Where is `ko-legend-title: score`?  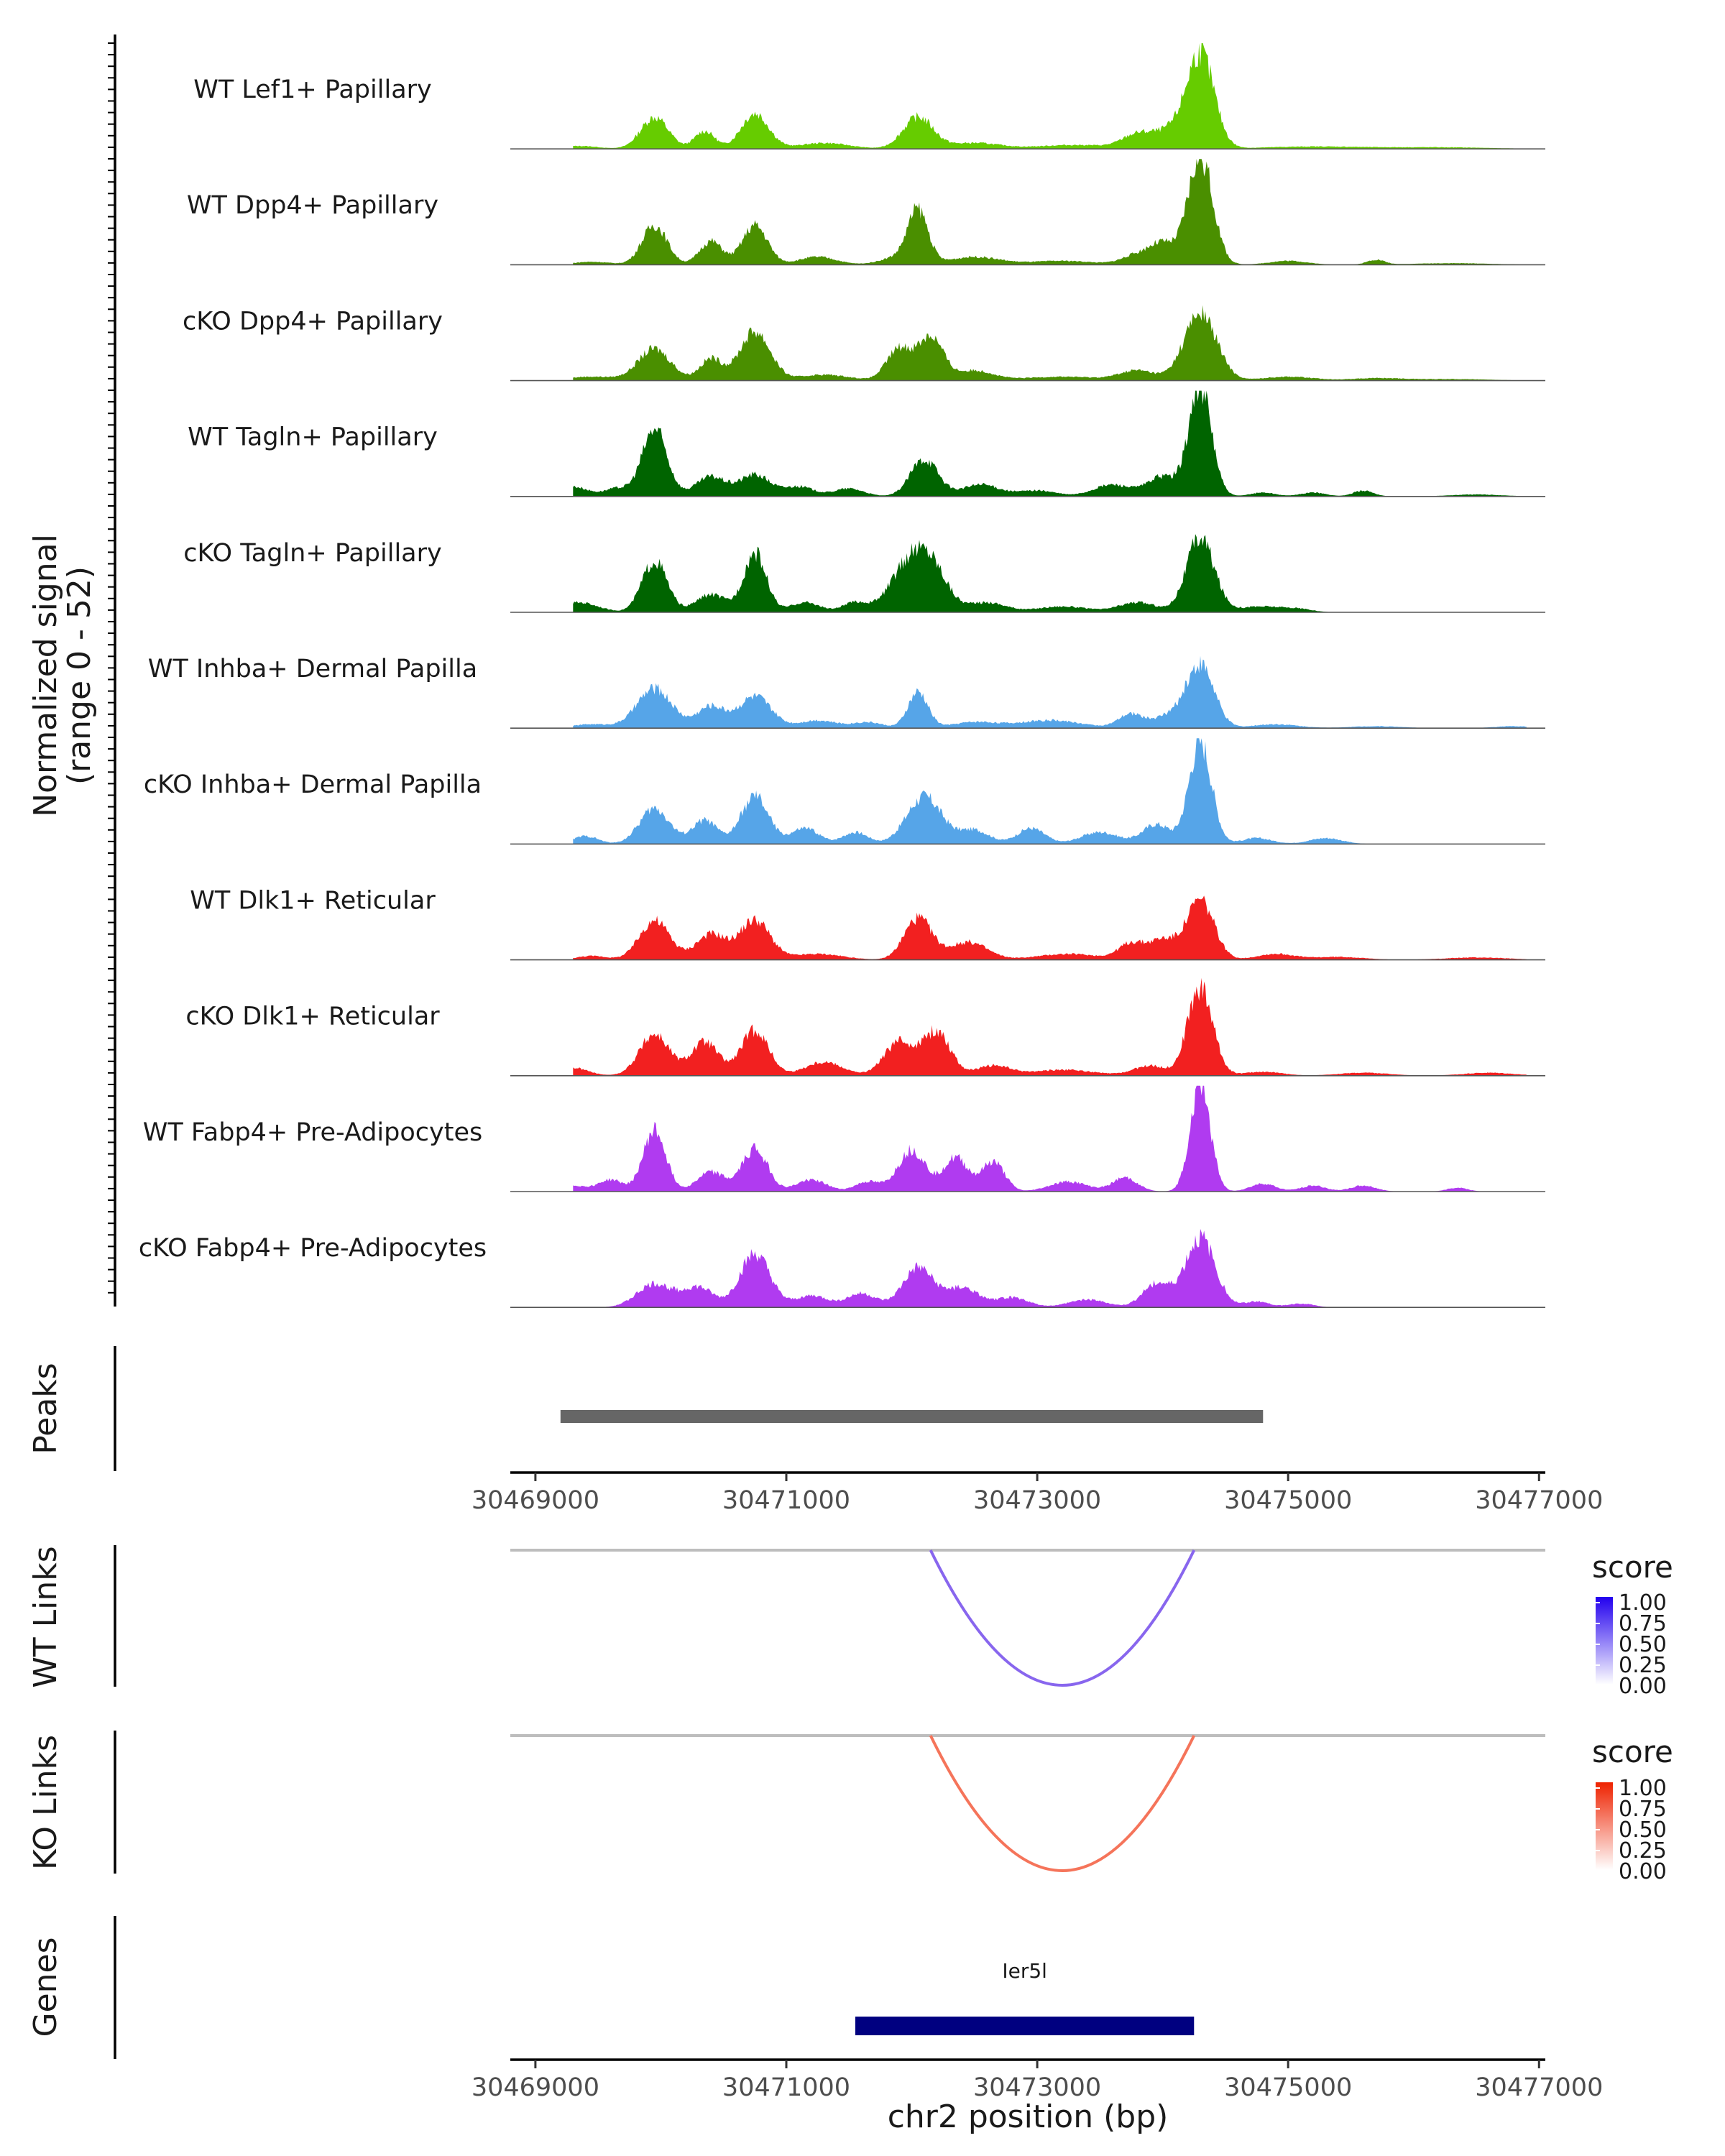 ko-legend-title: score is located at coordinates (1632, 1752).